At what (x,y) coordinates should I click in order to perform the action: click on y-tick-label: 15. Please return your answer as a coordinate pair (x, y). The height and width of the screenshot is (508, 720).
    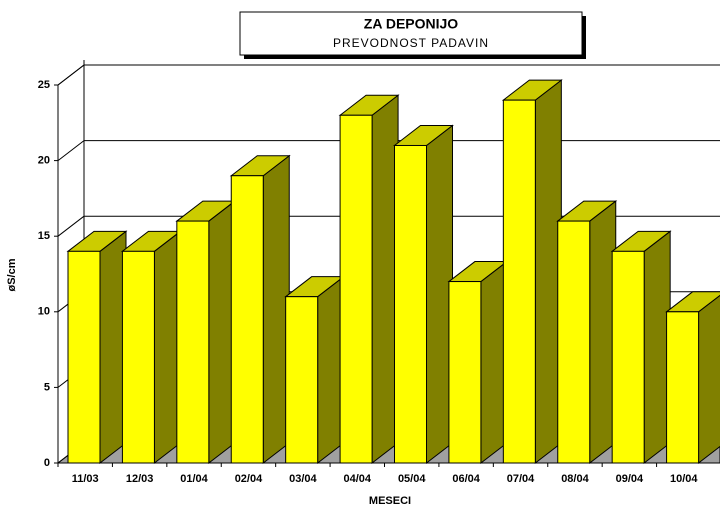
    Looking at the image, I should click on (44, 236).